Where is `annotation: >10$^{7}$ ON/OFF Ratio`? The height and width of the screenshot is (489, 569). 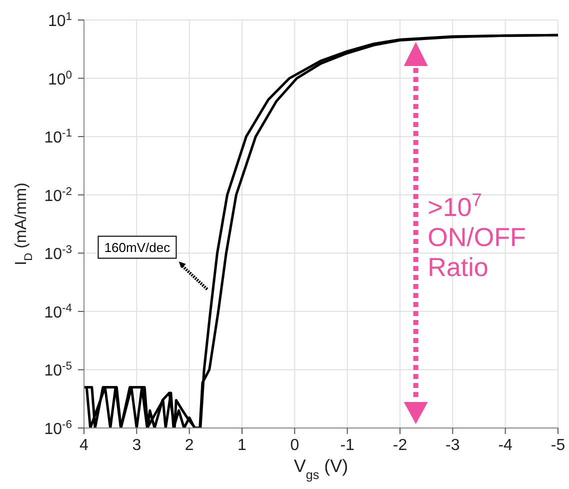 annotation: >10$^{7}$ ON/OFF Ratio is located at coordinates (477, 236).